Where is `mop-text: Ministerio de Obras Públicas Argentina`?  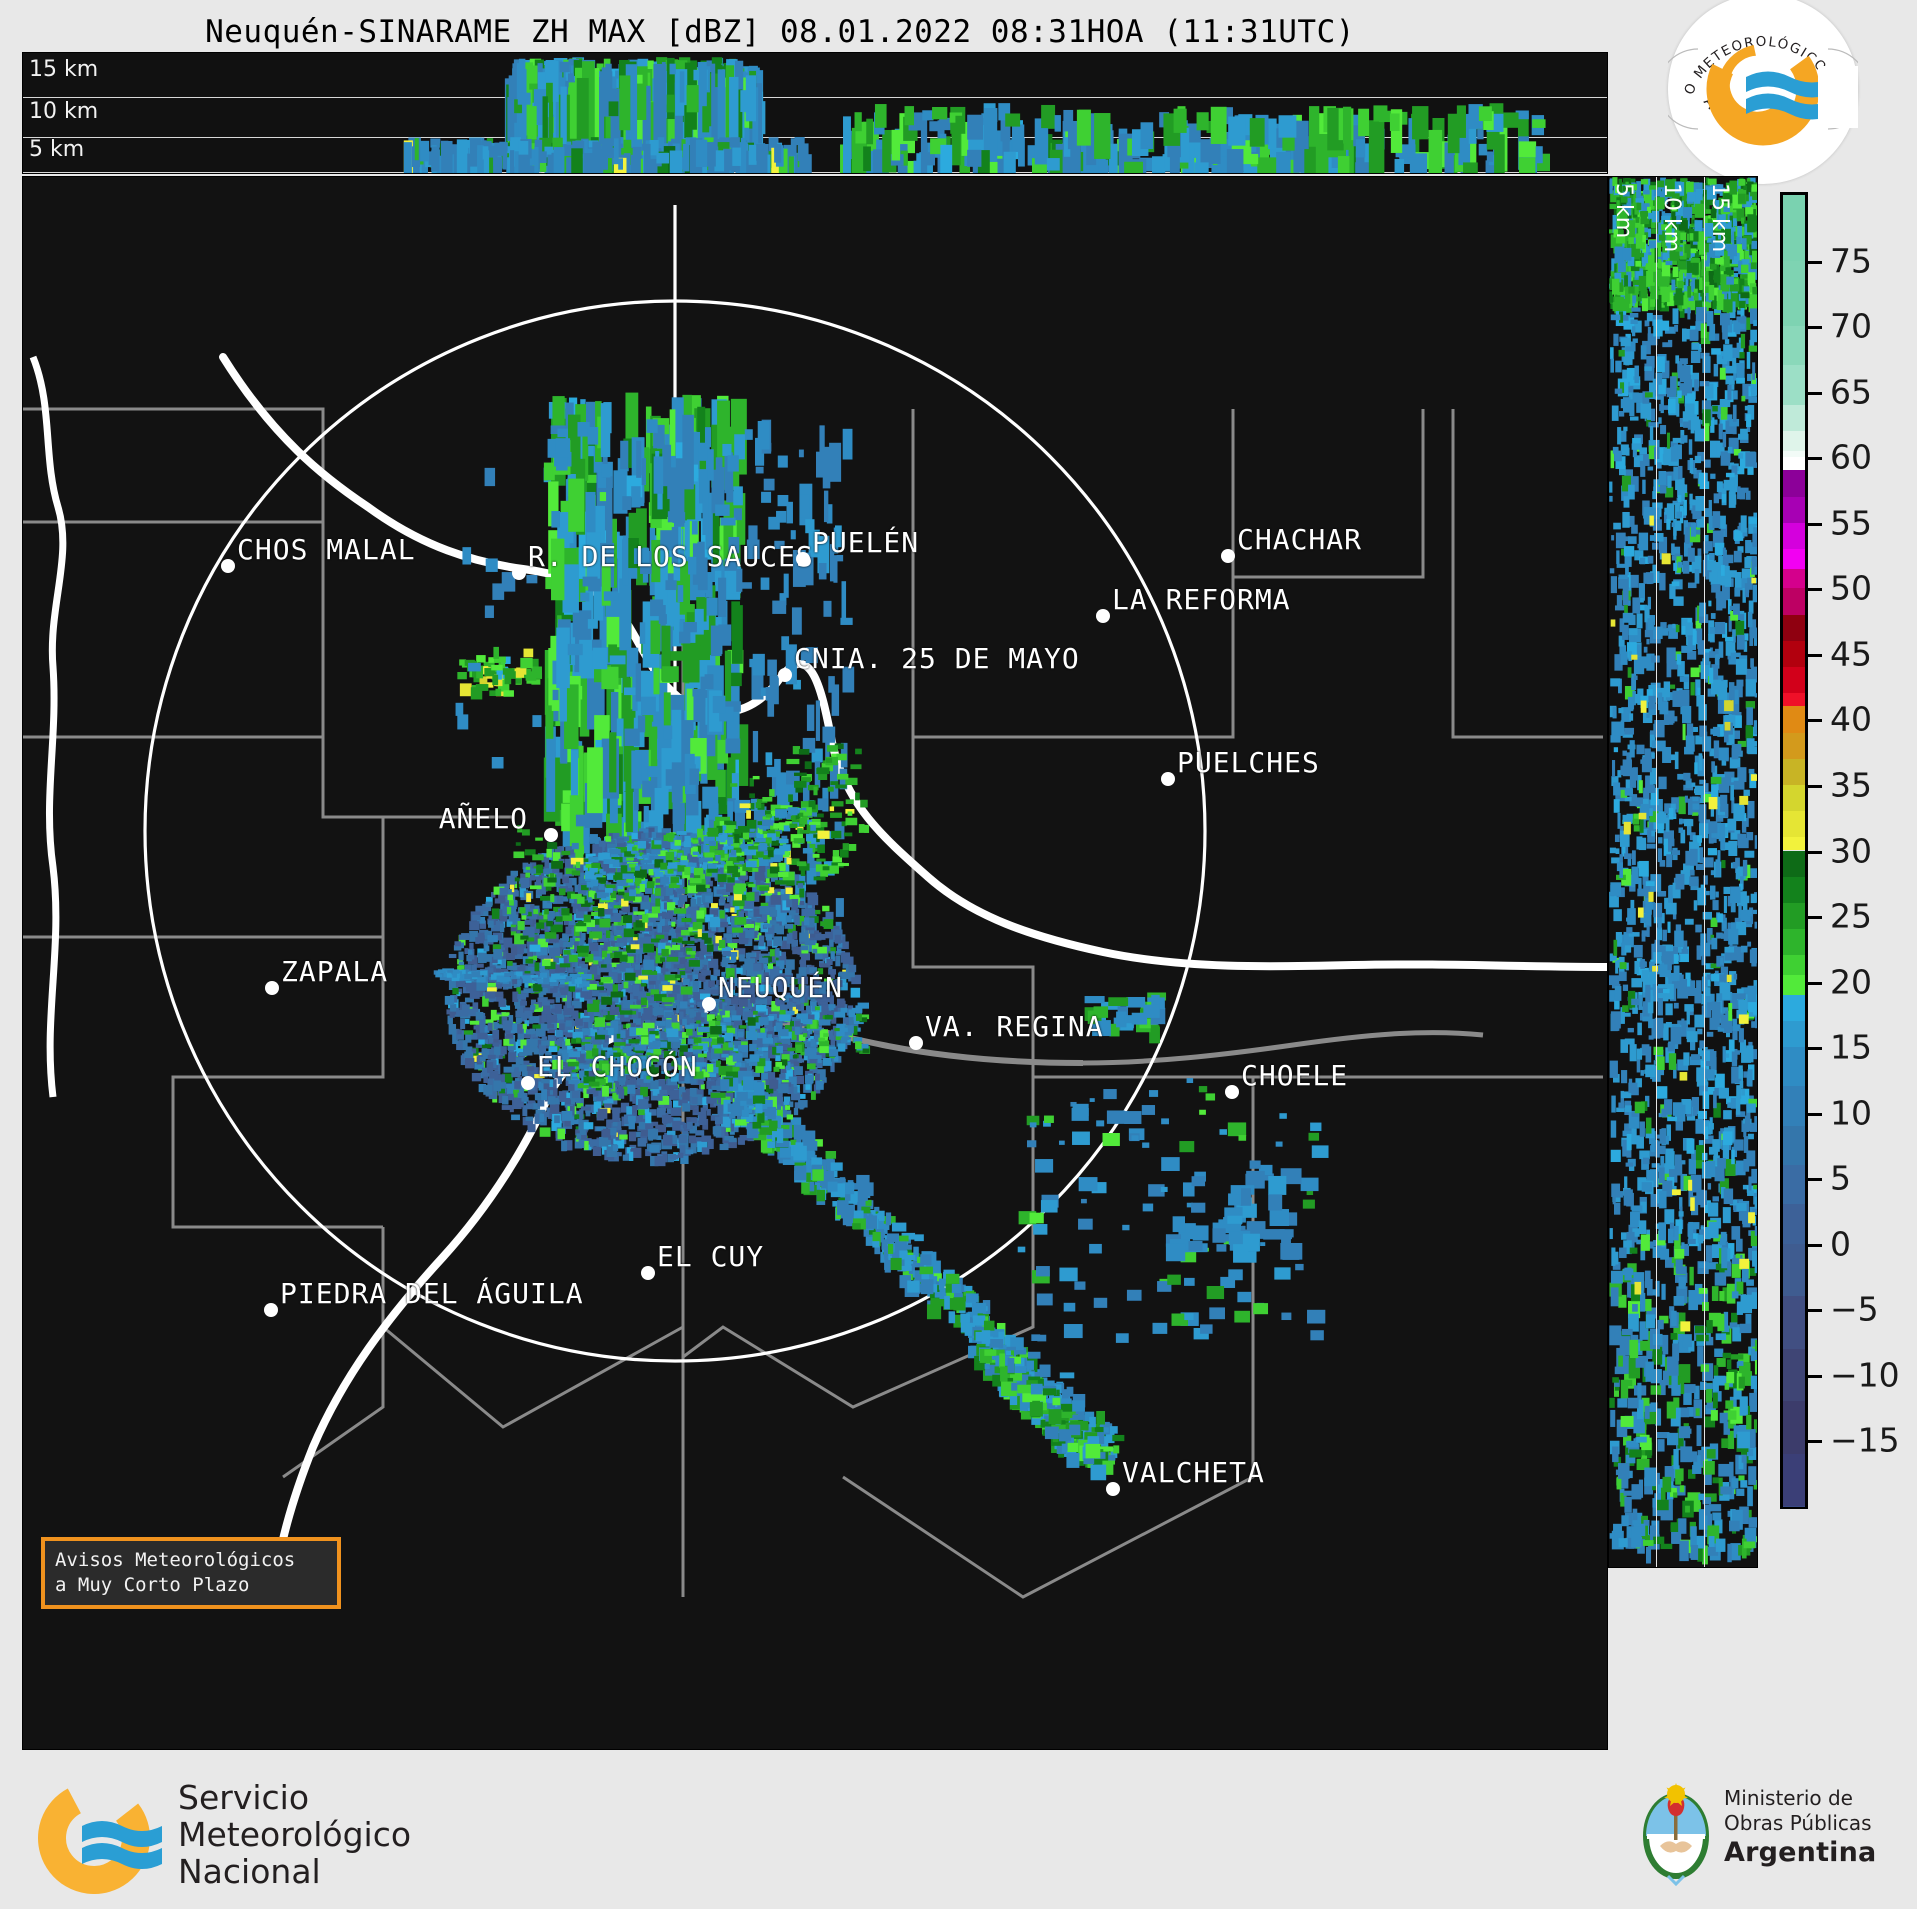 mop-text: Ministerio de Obras Públicas Argentina is located at coordinates (1800, 1828).